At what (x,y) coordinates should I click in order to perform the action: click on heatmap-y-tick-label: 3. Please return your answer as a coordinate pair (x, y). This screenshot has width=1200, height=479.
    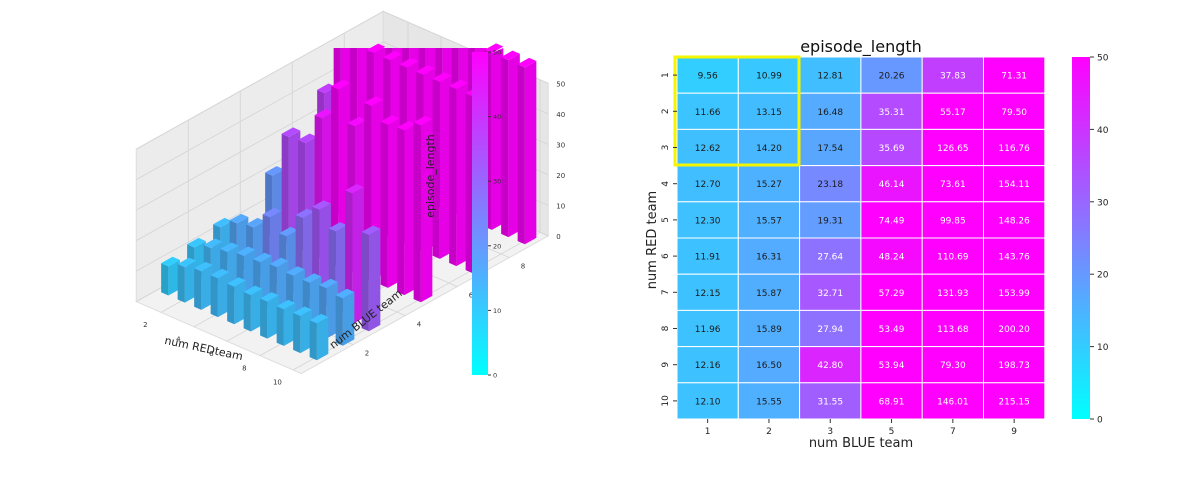
    Looking at the image, I should click on (666, 148).